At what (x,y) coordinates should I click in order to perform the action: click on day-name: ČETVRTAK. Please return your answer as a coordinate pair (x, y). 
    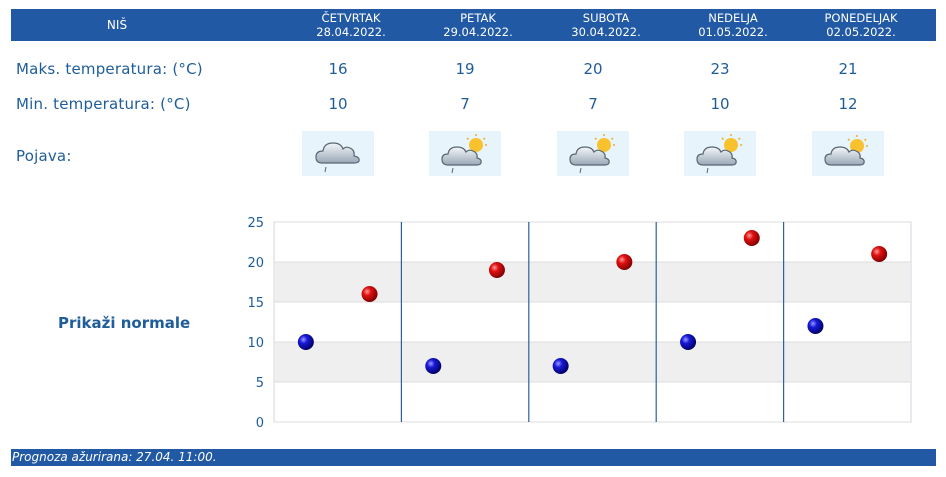
    Looking at the image, I should click on (351, 18).